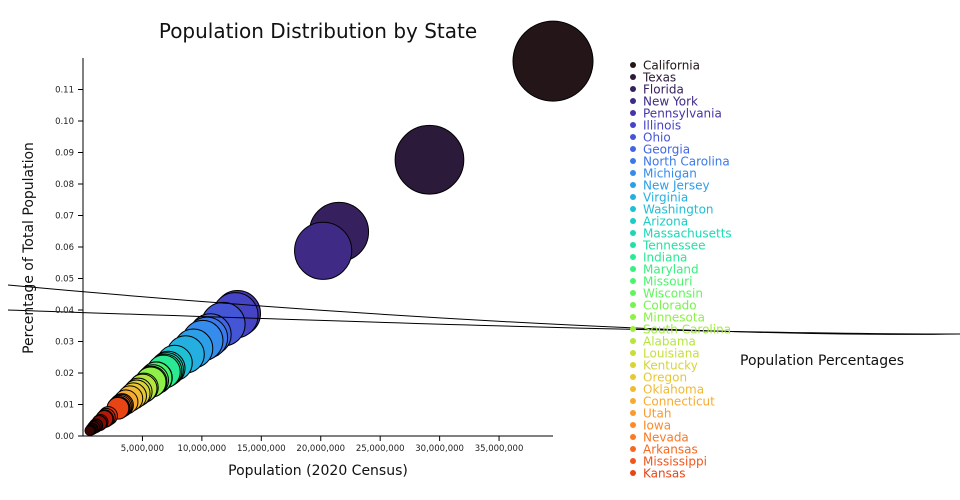  What do you see at coordinates (687, 234) in the screenshot?
I see `legend-label: Massachusetts` at bounding box center [687, 234].